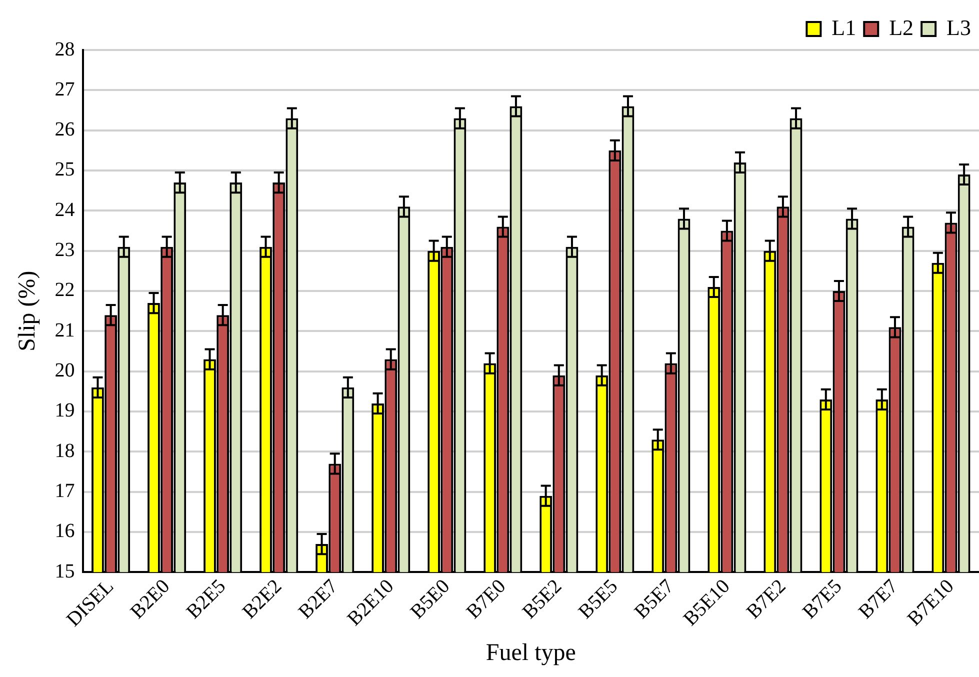  Describe the element at coordinates (959, 27) in the screenshot. I see `legend-label: L3` at that location.